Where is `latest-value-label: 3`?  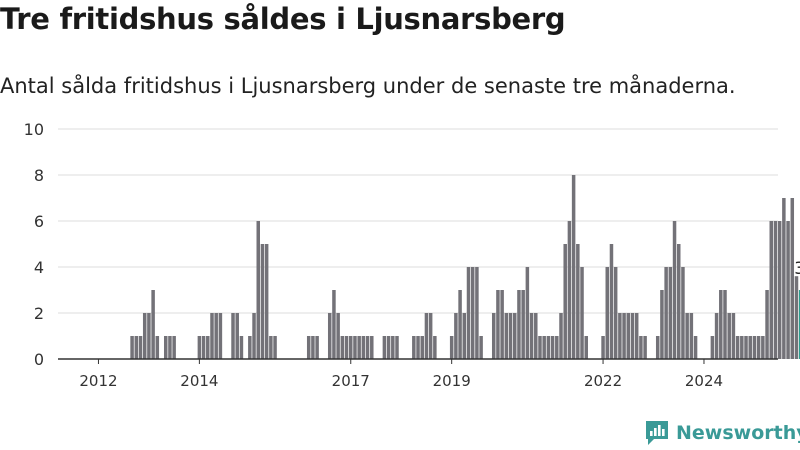 latest-value-label: 3 is located at coordinates (797, 269).